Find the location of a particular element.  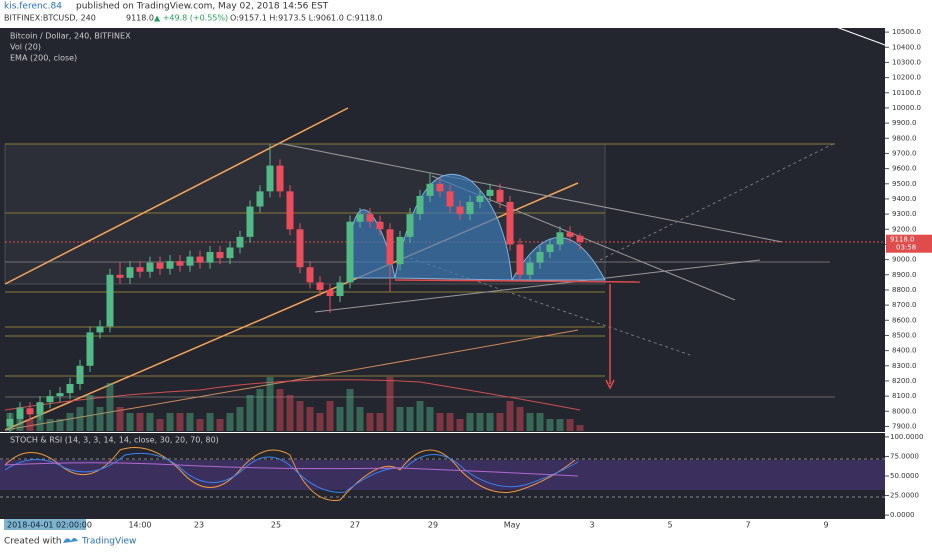

y-tick-label: 8100.0 is located at coordinates (904, 396).